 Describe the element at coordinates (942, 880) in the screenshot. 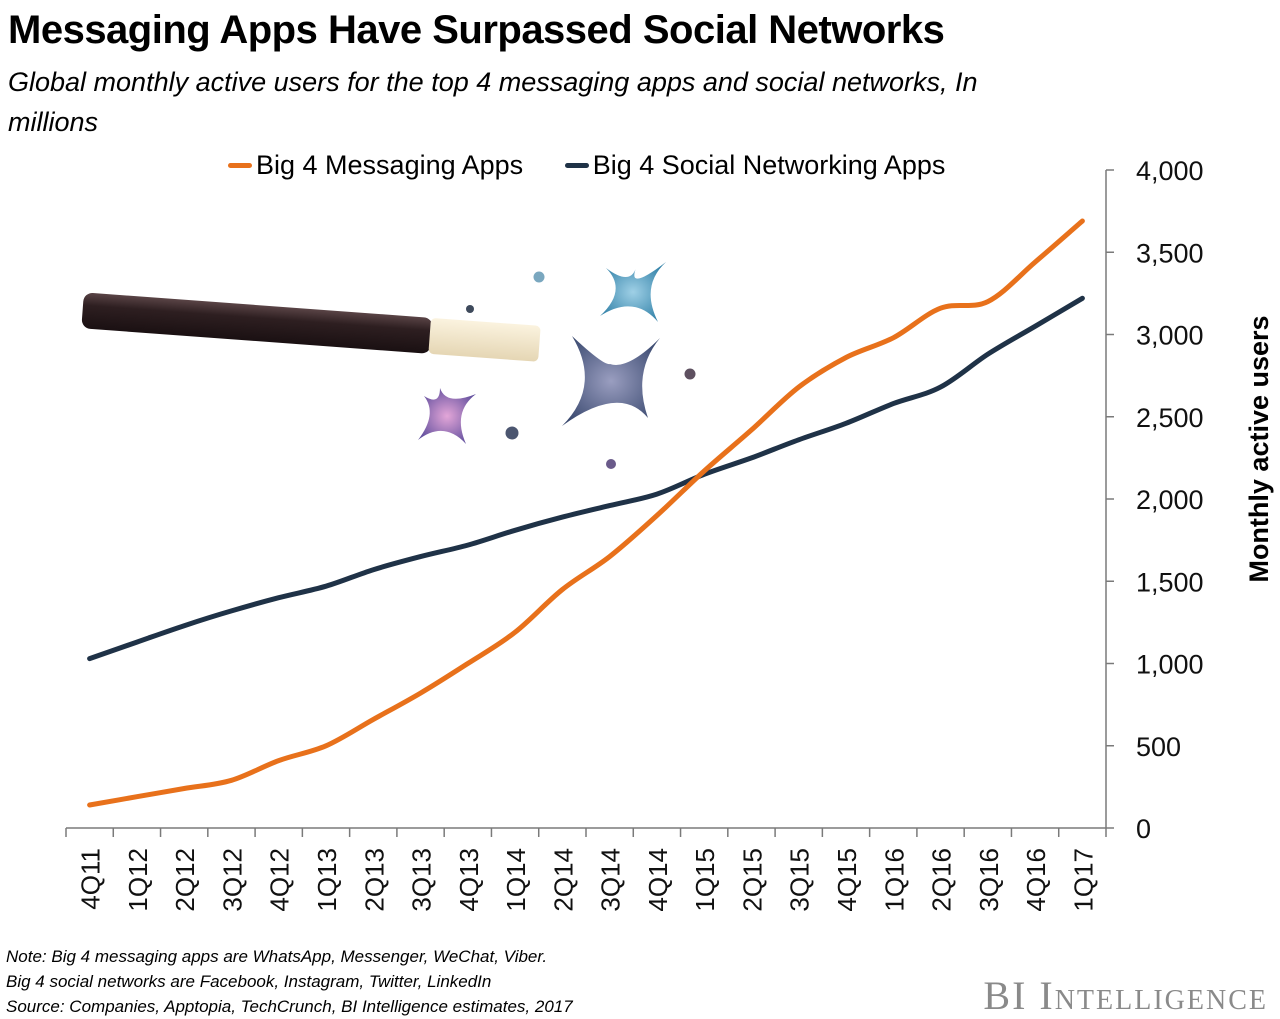

I see `x-tick-label: 2Q16` at that location.